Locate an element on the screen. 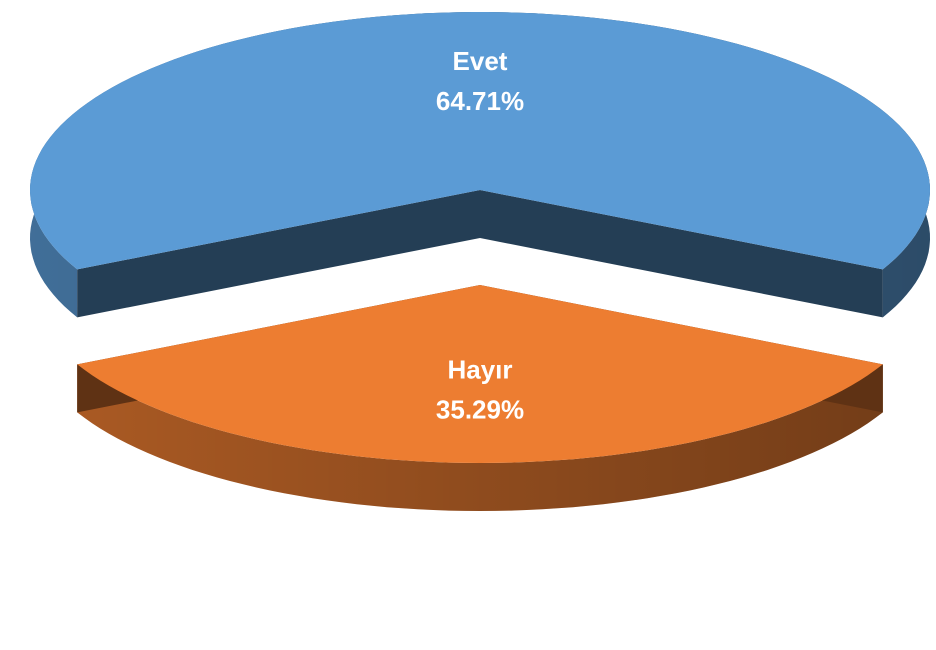  slice-value-label: 64.71% is located at coordinates (480, 101).